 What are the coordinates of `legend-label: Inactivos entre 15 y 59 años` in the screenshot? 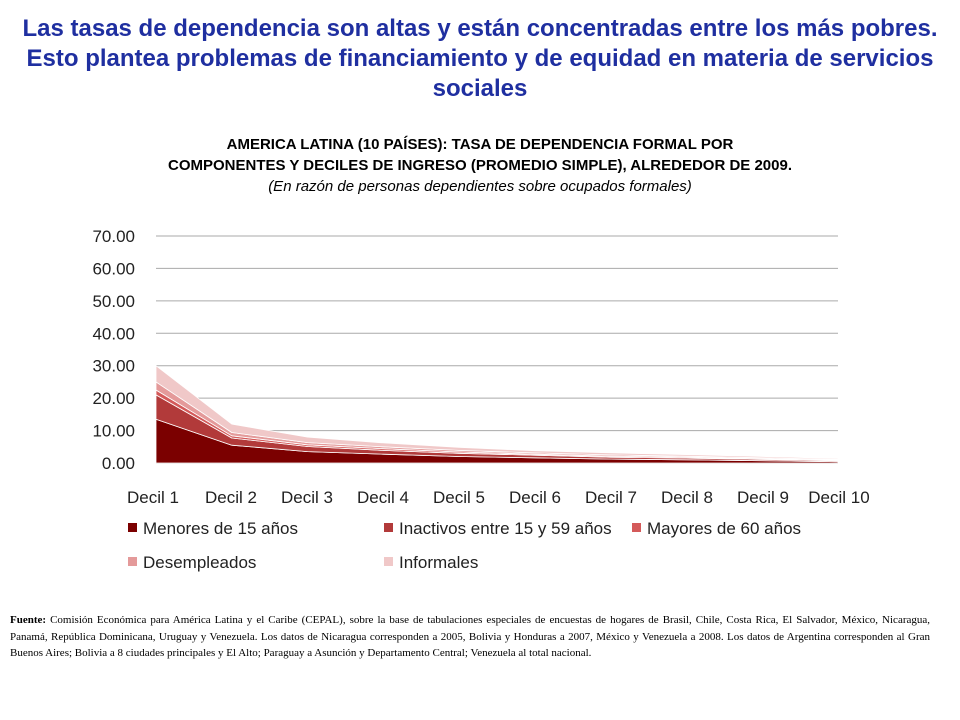 It's located at (505, 528).